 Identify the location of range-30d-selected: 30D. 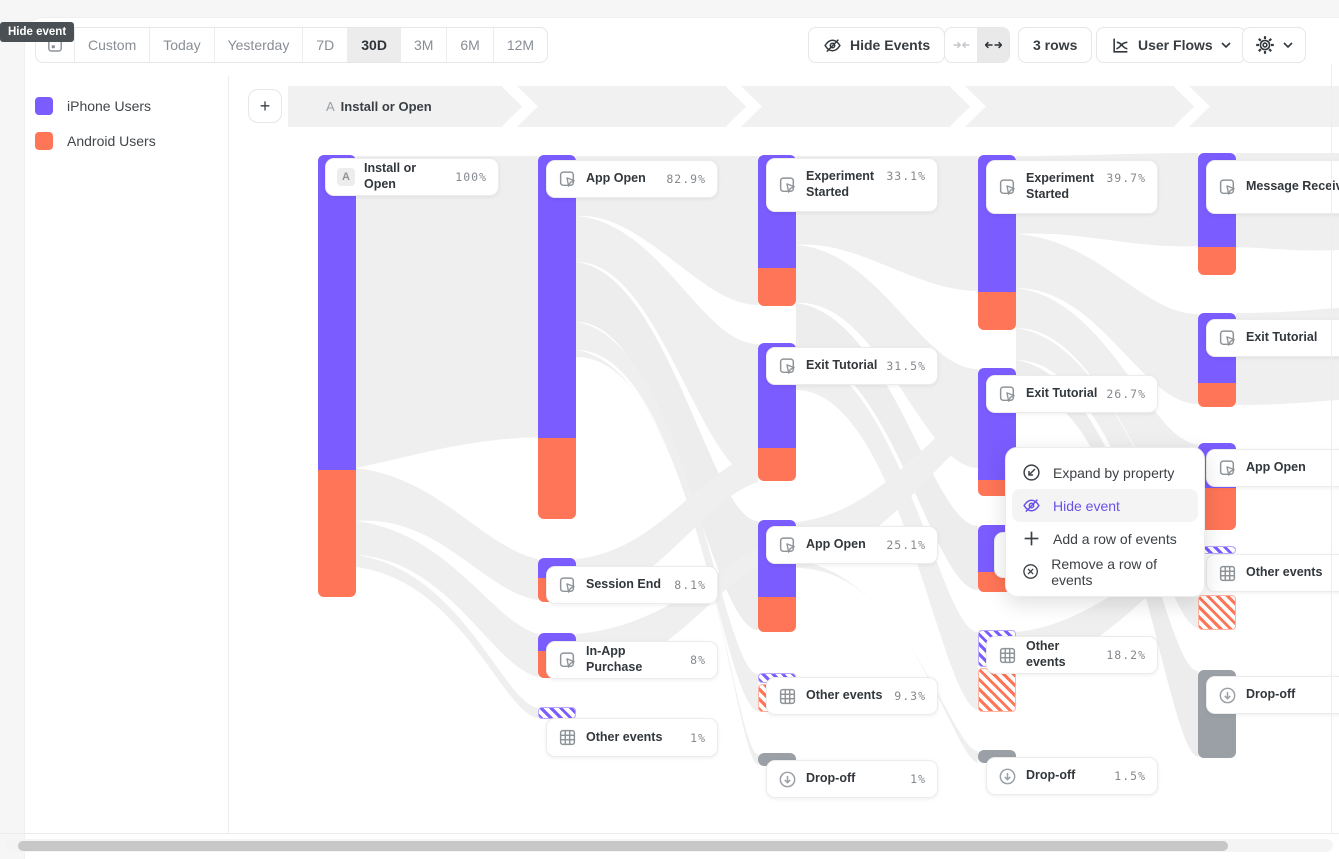
(374, 45).